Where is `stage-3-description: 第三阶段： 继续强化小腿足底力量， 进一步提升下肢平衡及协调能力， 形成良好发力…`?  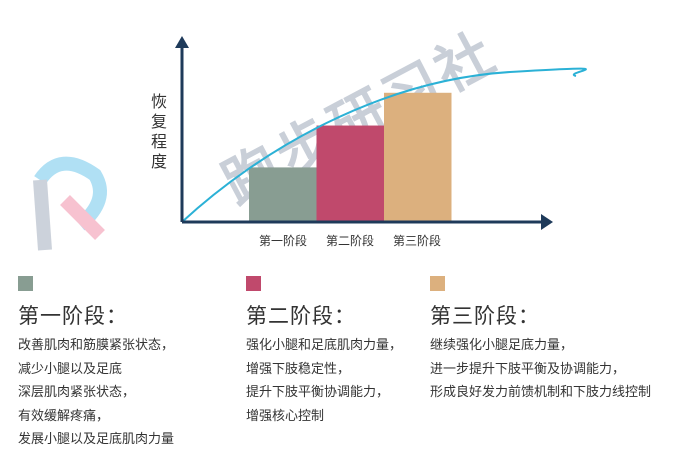
stage-3-description: 第三阶段： 继续强化小腿足底力量， 进一步提升下肢平衡及协调能力， 形成良好发力… is located at coordinates (540, 352).